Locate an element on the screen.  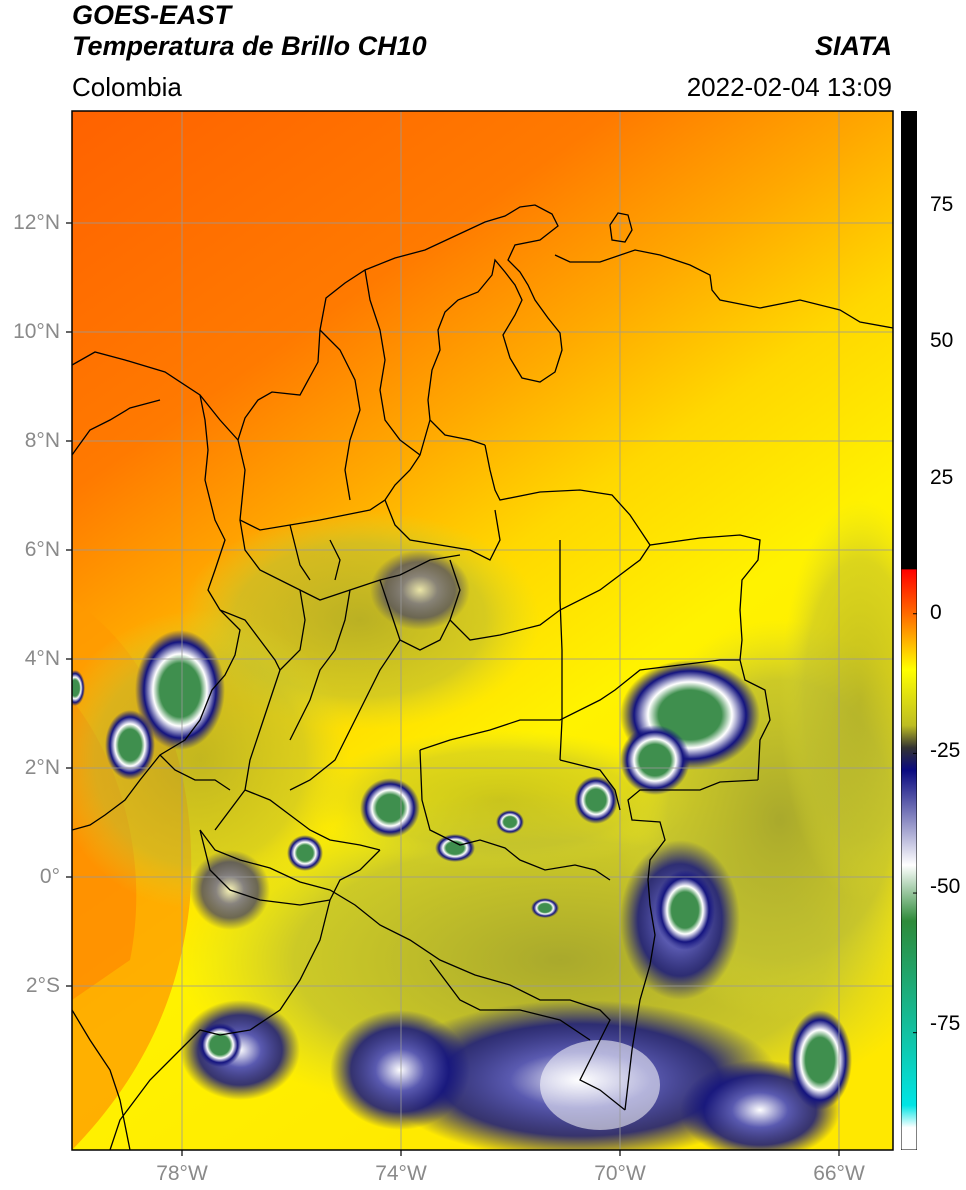
colorbar-tick-25: 25 is located at coordinates (941, 478).